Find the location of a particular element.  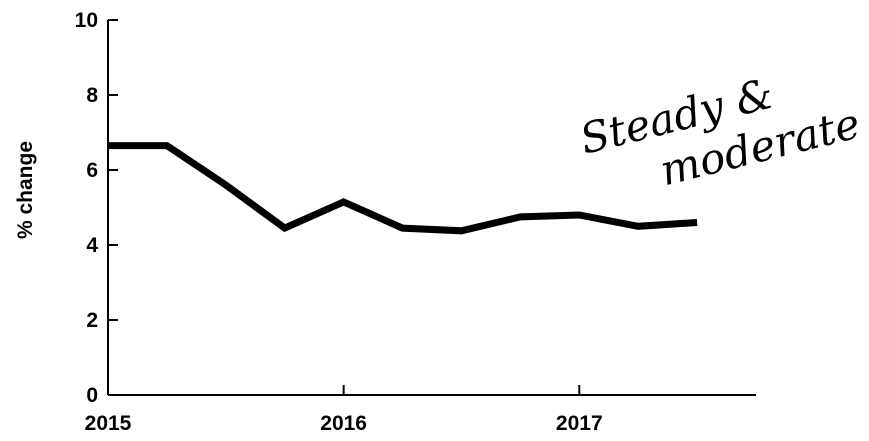

series-layer is located at coordinates (402, 188).